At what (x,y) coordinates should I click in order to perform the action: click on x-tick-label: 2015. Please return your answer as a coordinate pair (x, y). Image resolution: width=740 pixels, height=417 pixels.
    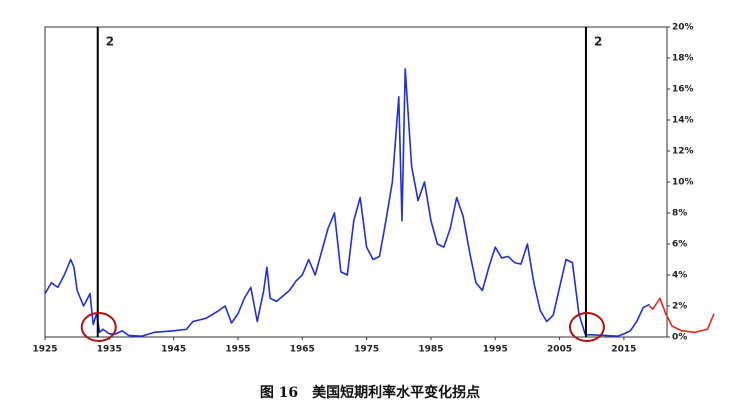
    Looking at the image, I should click on (623, 350).